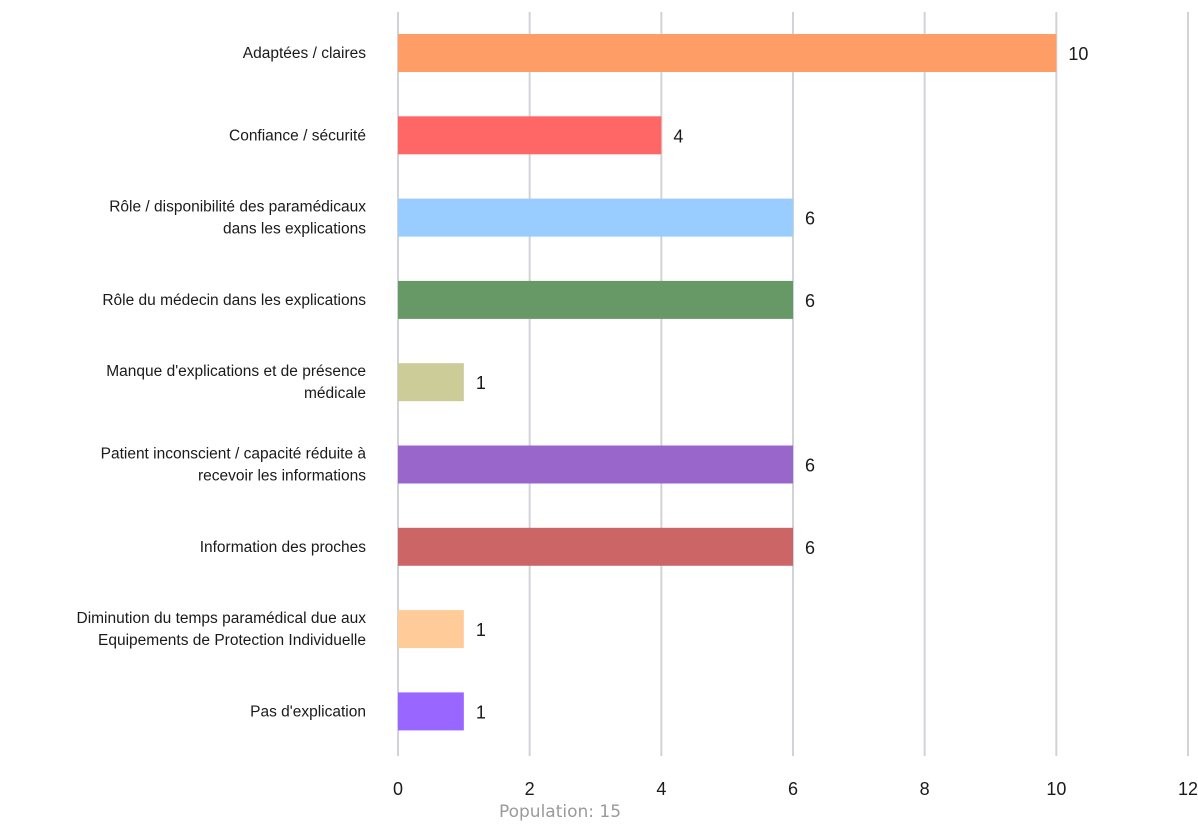 Image resolution: width=1198 pixels, height=824 pixels. Describe the element at coordinates (1056, 789) in the screenshot. I see `x-tick-label-10: 10` at that location.